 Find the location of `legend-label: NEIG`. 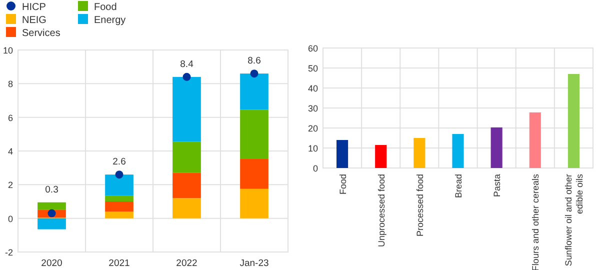

legend-label: NEIG is located at coordinates (34, 20).